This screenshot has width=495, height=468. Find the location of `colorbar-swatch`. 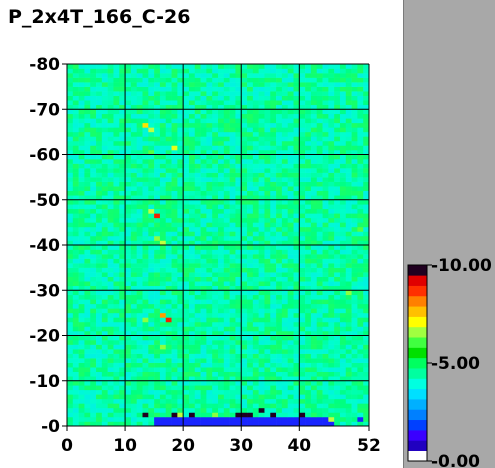

colorbar-swatch is located at coordinates (417, 373).